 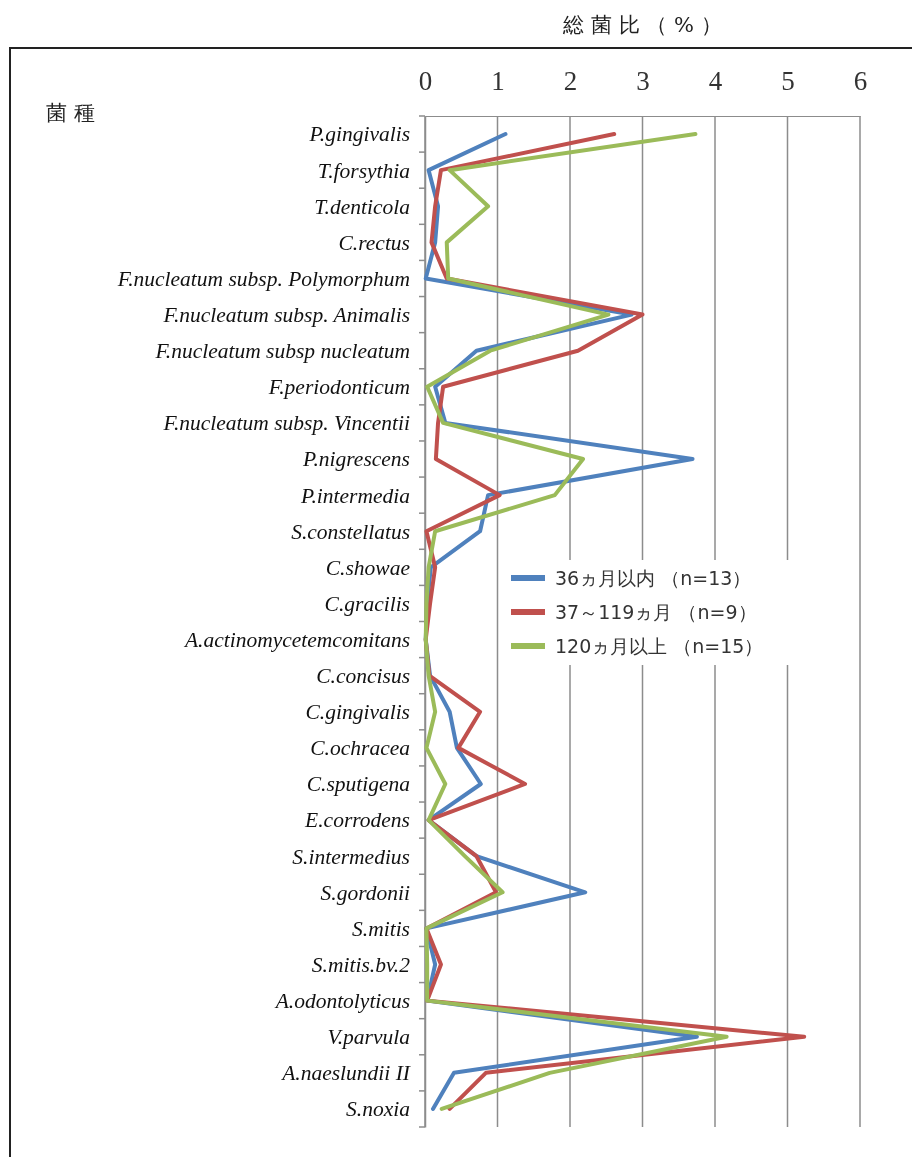 What do you see at coordinates (368, 1037) in the screenshot?
I see `y-tick-label: V.parvula` at bounding box center [368, 1037].